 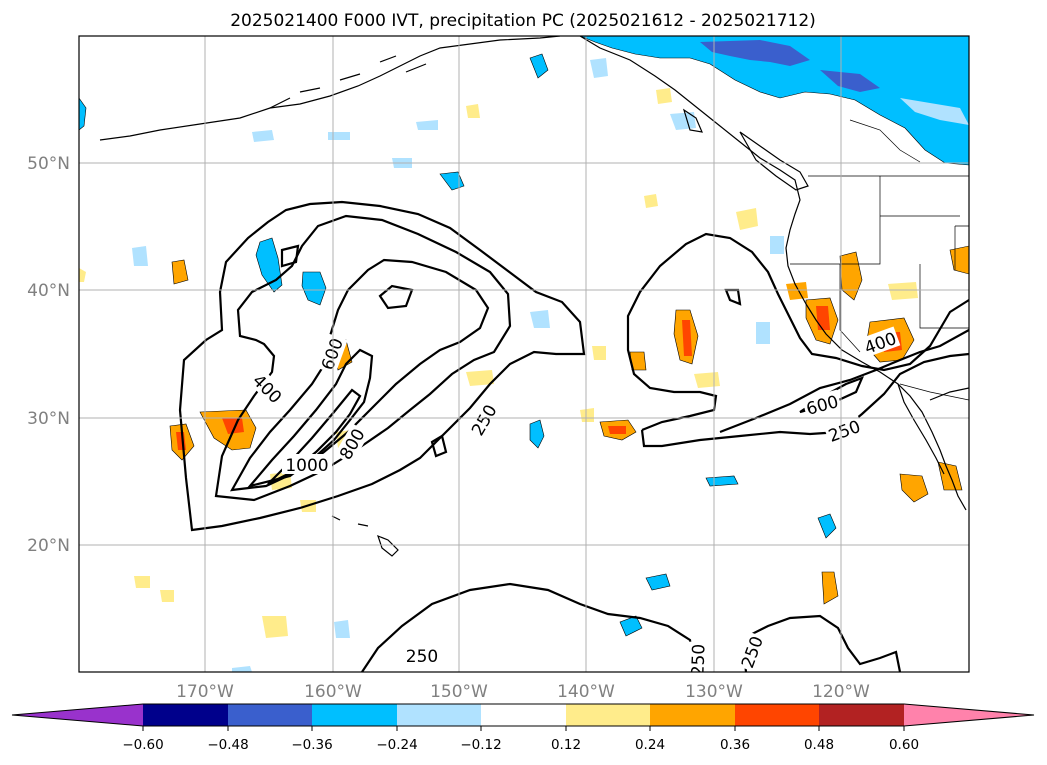 I want to click on ivt-label-250-south: 250, so click(x=422, y=657).